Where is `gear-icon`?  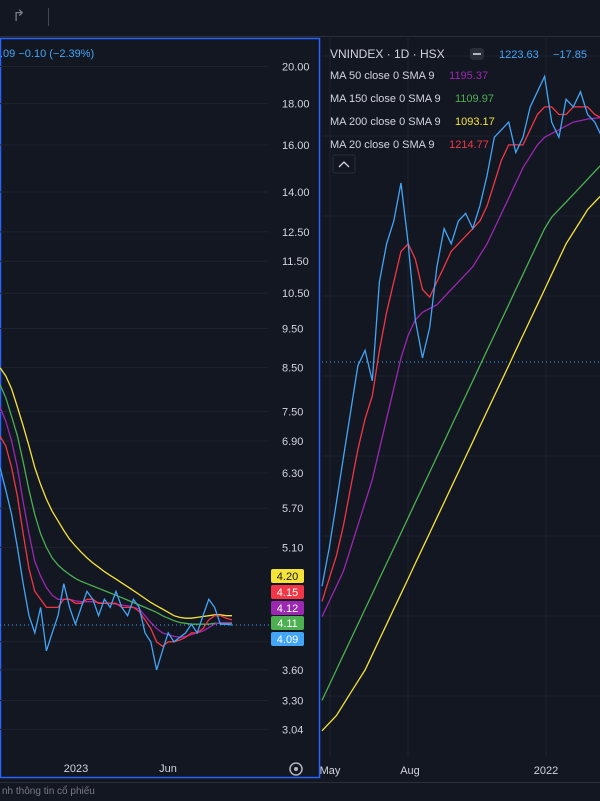
gear-icon is located at coordinates (296, 769).